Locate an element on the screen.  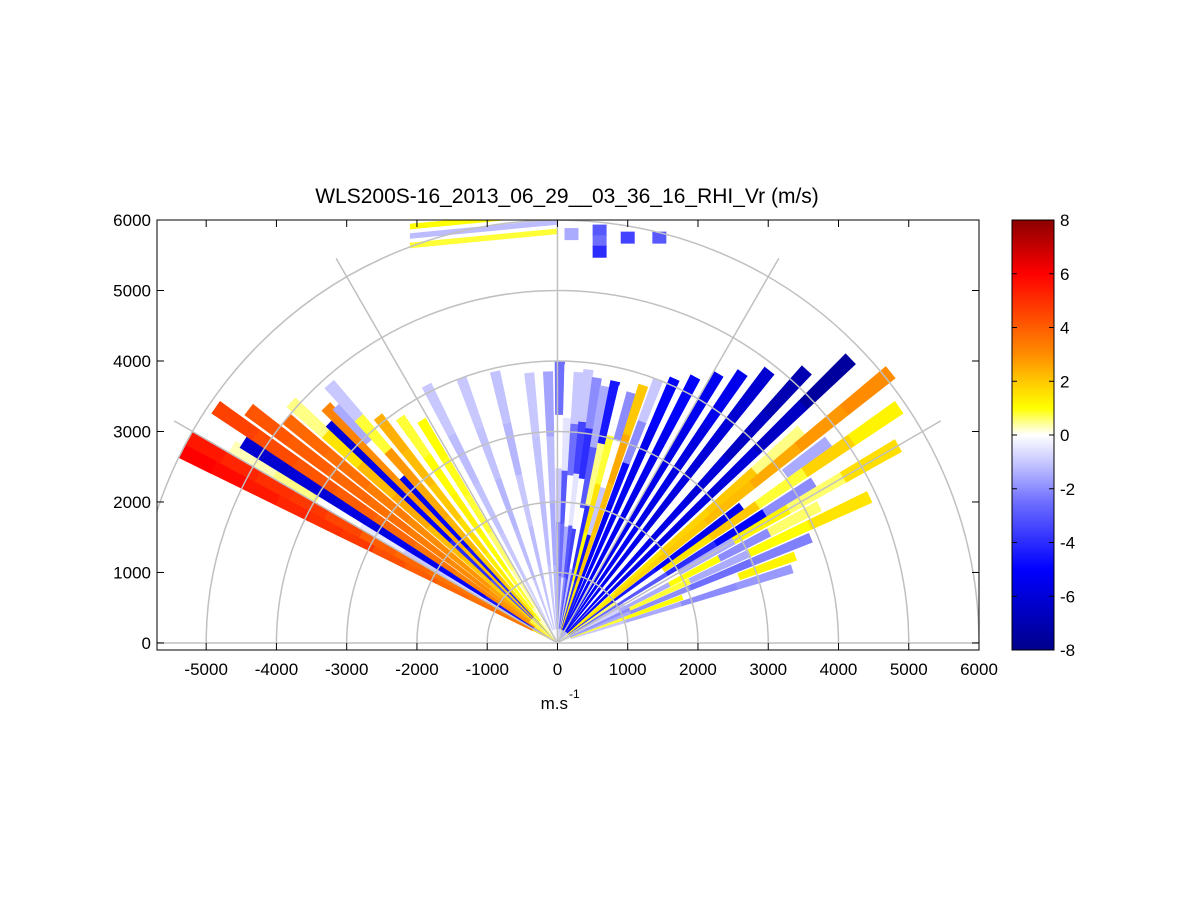
colorbar-tick-label: -4 is located at coordinates (1067, 543).